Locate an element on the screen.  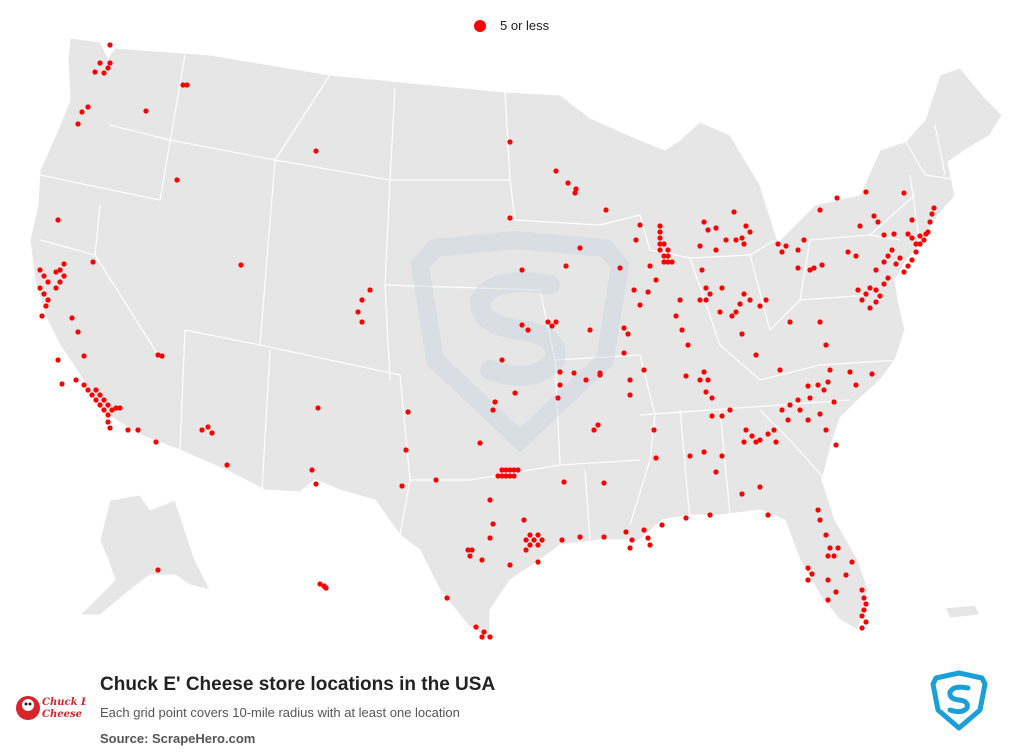
scrapehero-shield-icon is located at coordinates (959, 700).